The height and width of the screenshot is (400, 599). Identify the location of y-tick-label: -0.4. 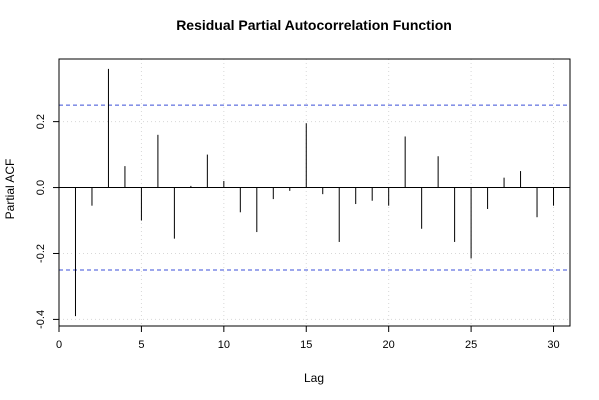
(41, 319).